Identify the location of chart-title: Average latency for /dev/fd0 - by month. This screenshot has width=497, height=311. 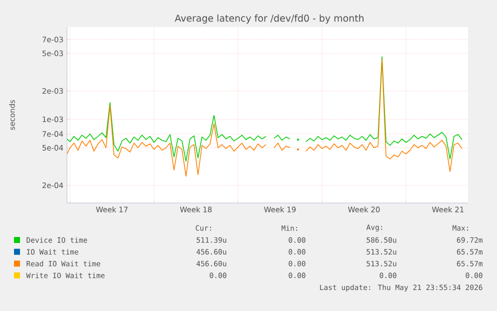
(269, 19).